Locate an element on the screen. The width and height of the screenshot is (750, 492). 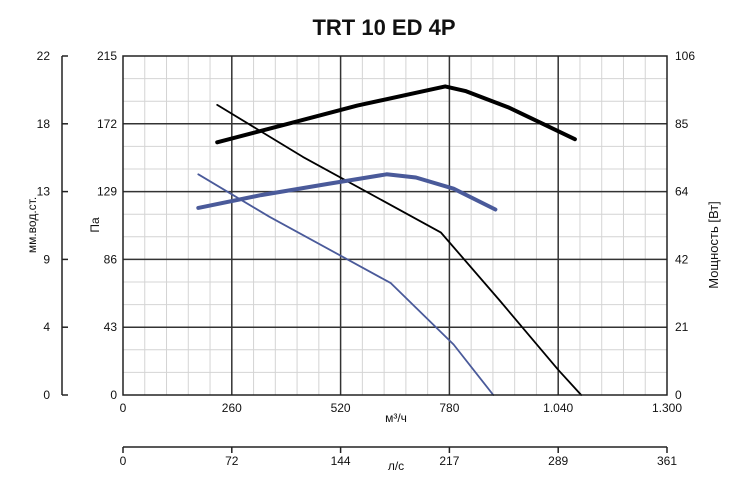
x-tick-label-ls: 289 is located at coordinates (558, 461).